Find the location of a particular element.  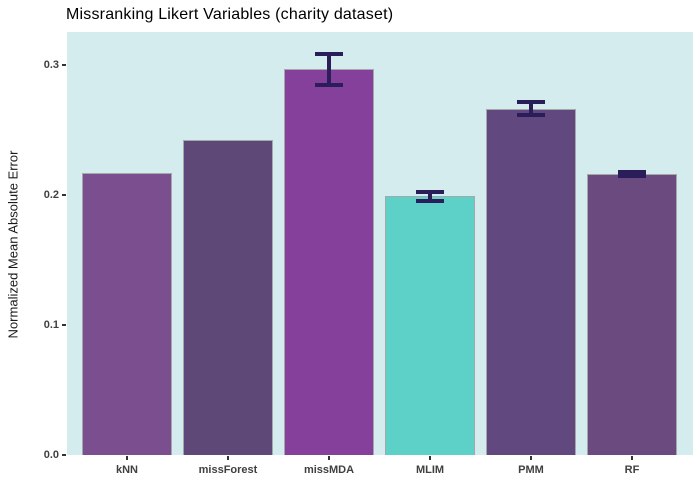

error-bar-cap-bottom-PMM is located at coordinates (531, 115).